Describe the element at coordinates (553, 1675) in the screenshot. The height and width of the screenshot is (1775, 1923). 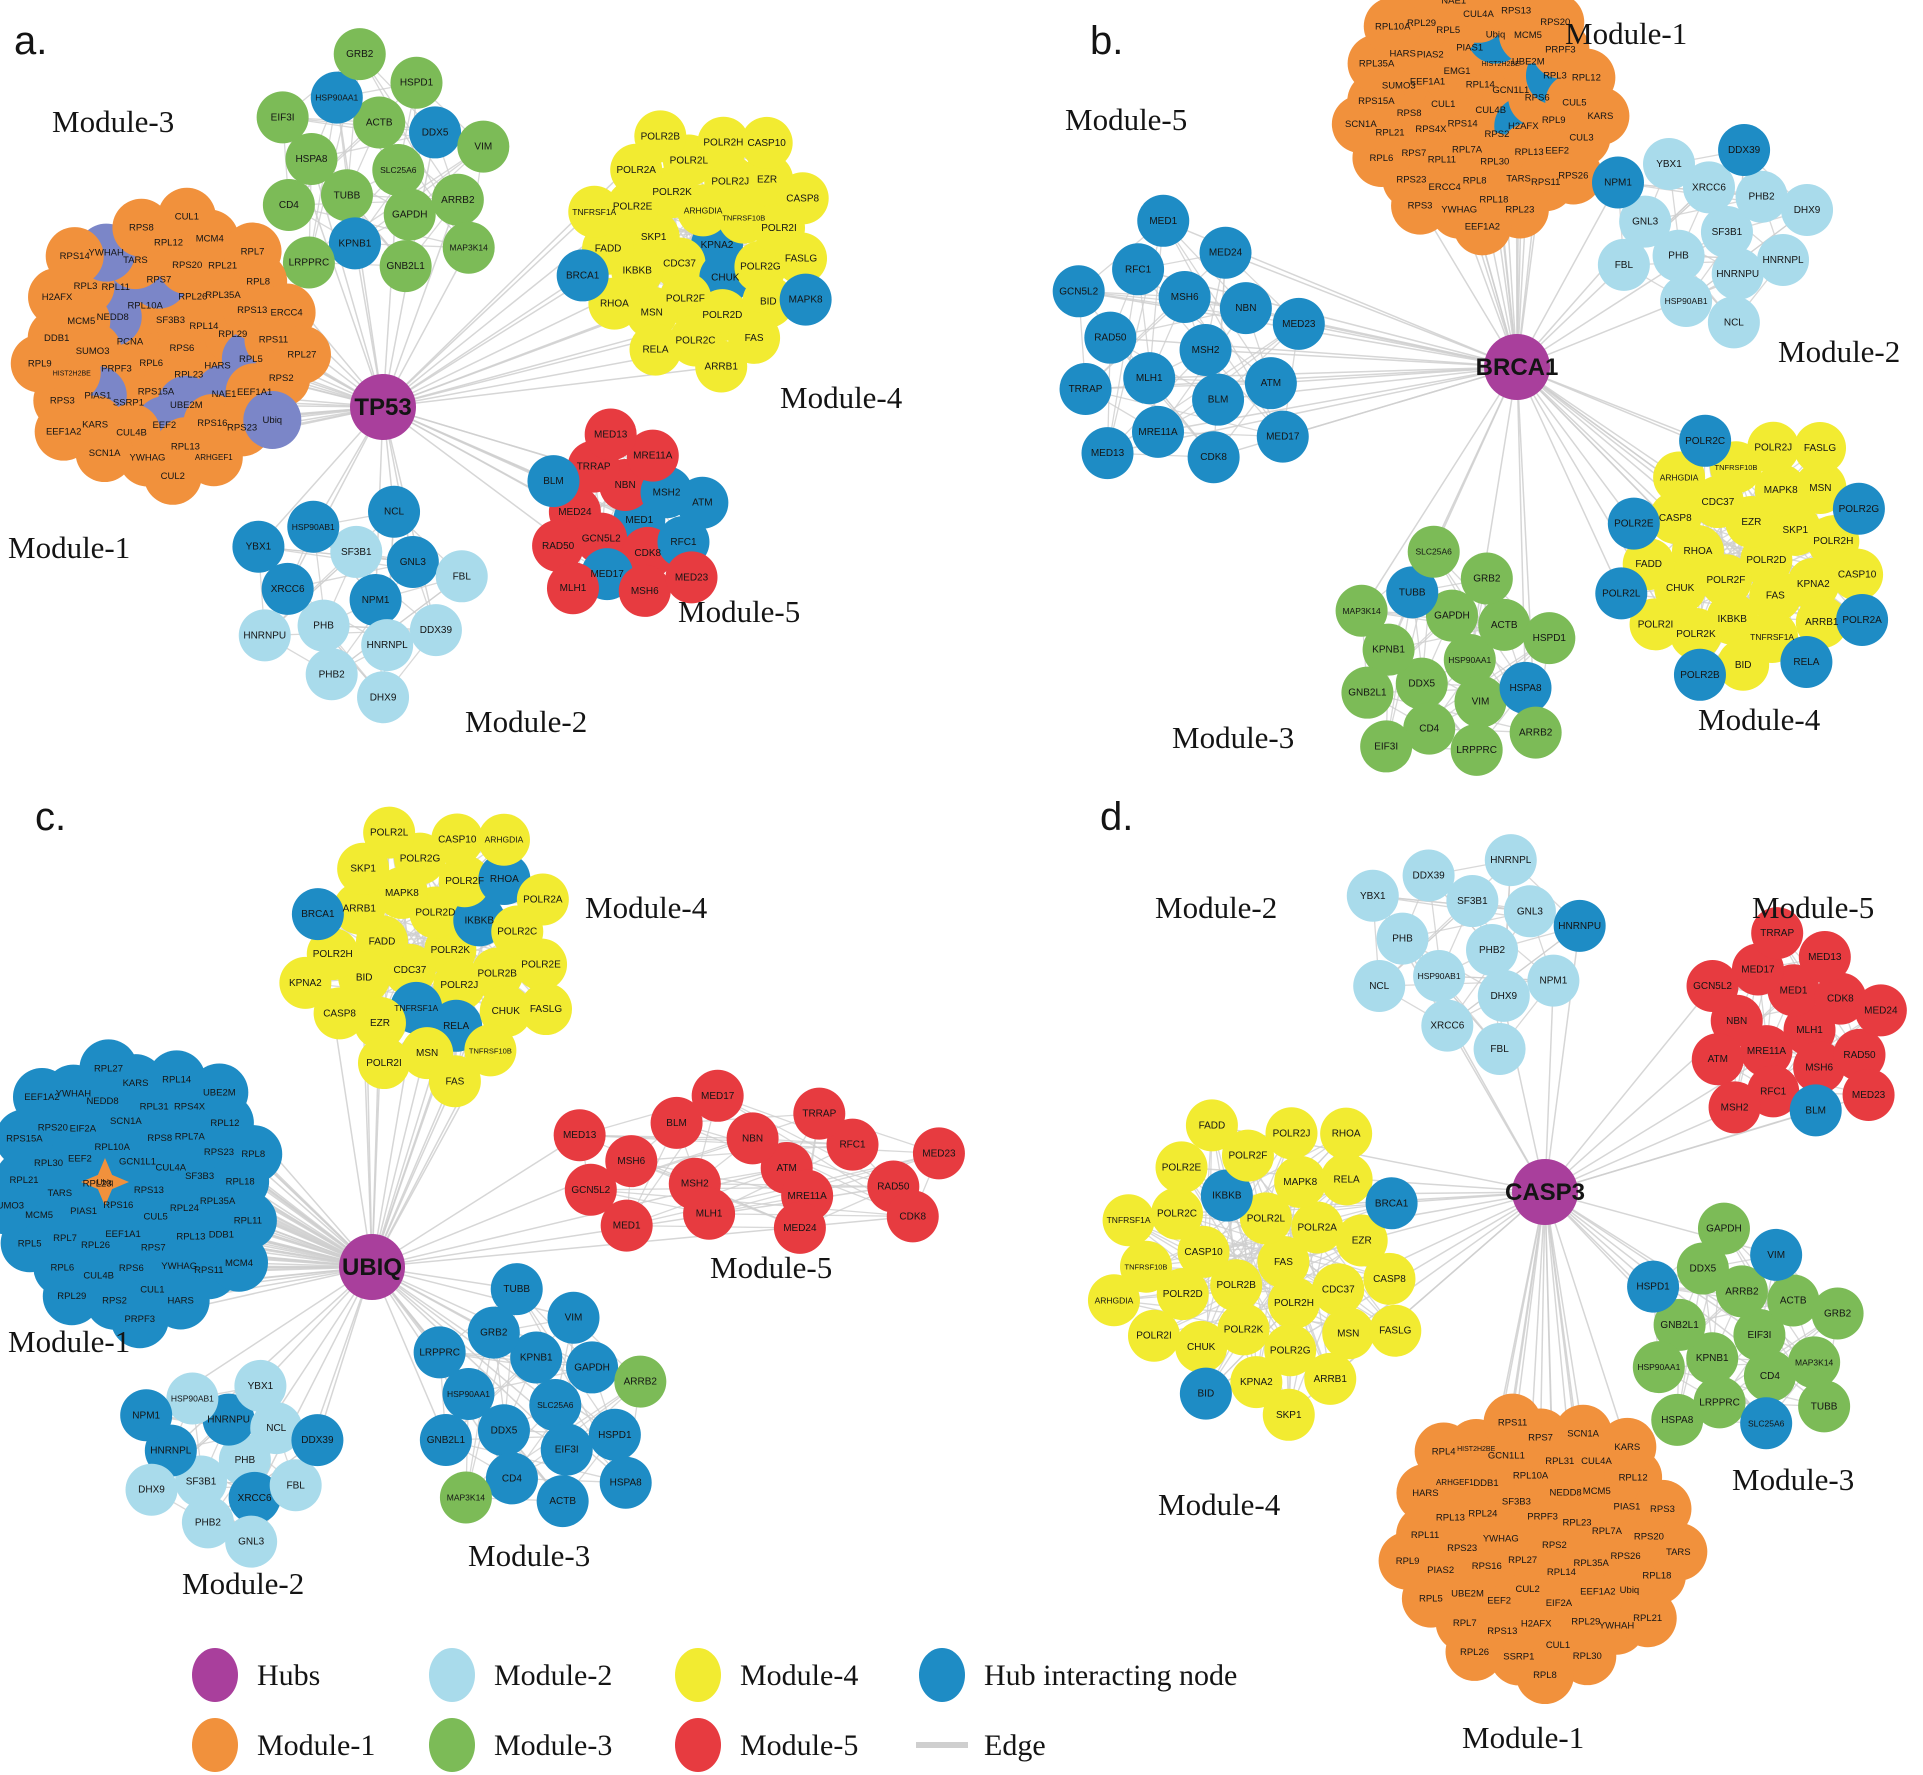
I see `legend-label: Module-2` at that location.